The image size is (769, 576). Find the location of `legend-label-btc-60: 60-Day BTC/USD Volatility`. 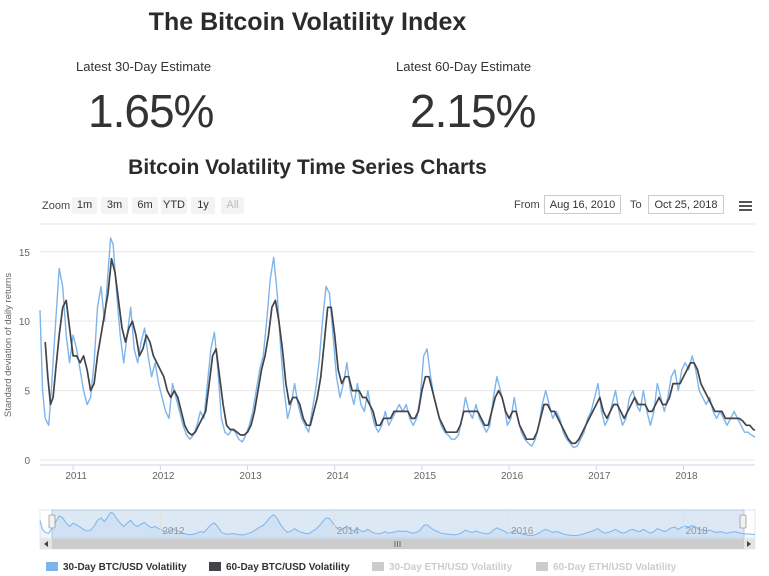

legend-label-btc-60: 60-Day BTC/USD Volatility is located at coordinates (288, 567).